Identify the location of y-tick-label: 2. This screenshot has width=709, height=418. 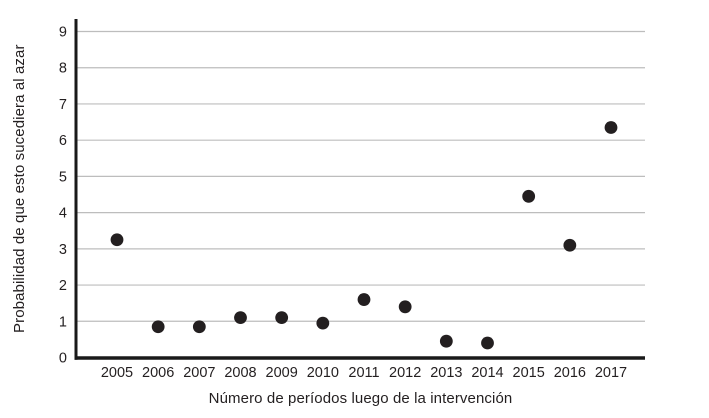
(63, 286).